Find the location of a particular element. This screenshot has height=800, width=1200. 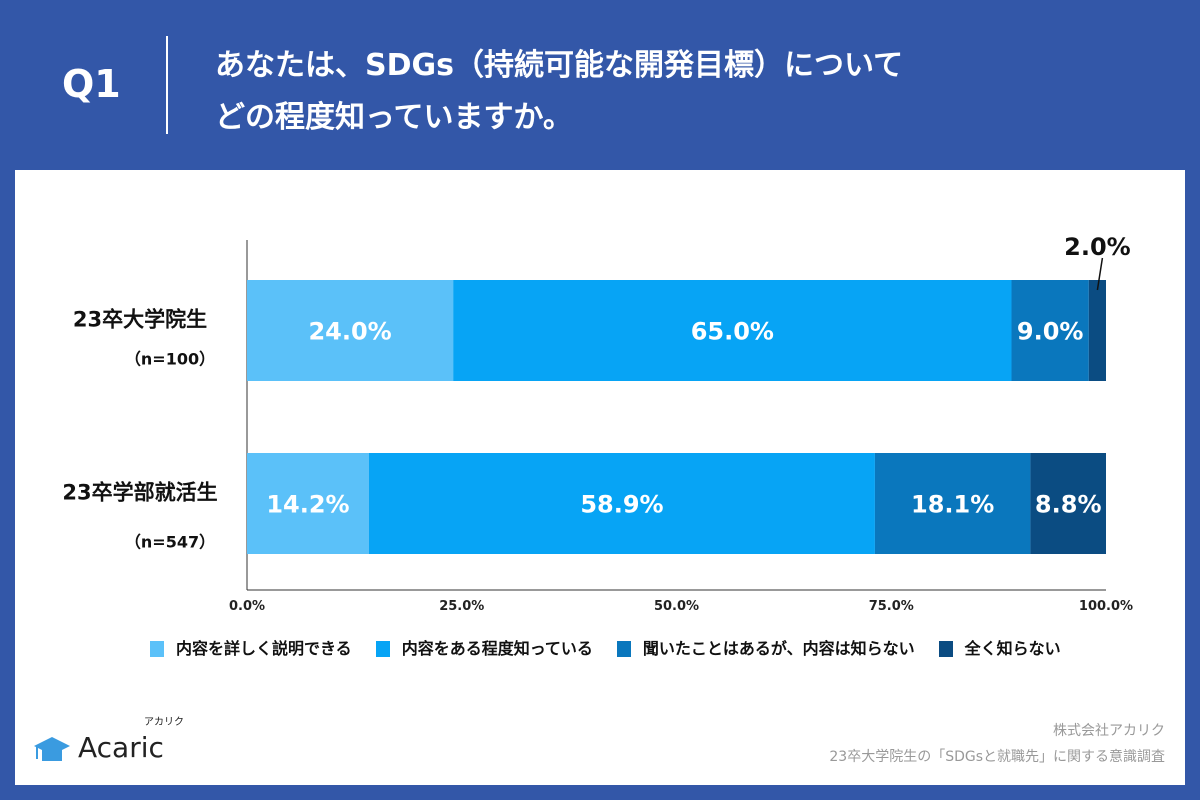

credit: 株式会社アカリク 23卒大学院生の「SDGsと就職先」に関する意識調査 is located at coordinates (997, 744).